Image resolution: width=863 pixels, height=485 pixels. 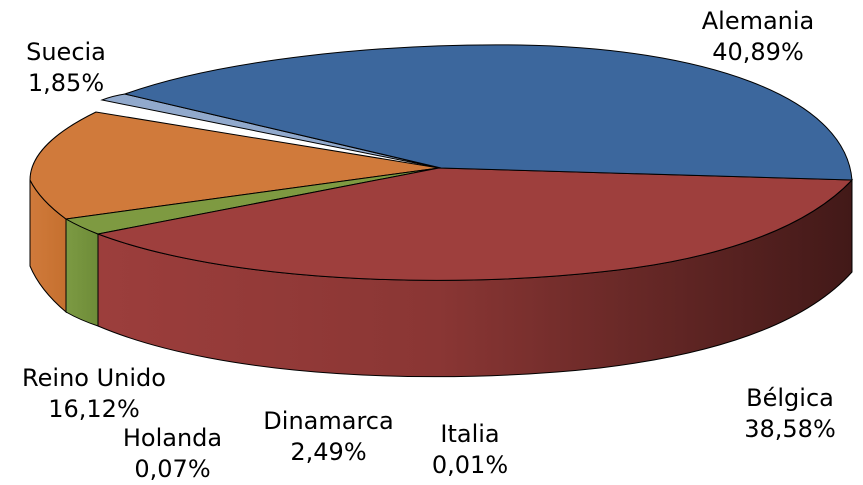 I want to click on label-italia-name: Italia, so click(x=470, y=434).